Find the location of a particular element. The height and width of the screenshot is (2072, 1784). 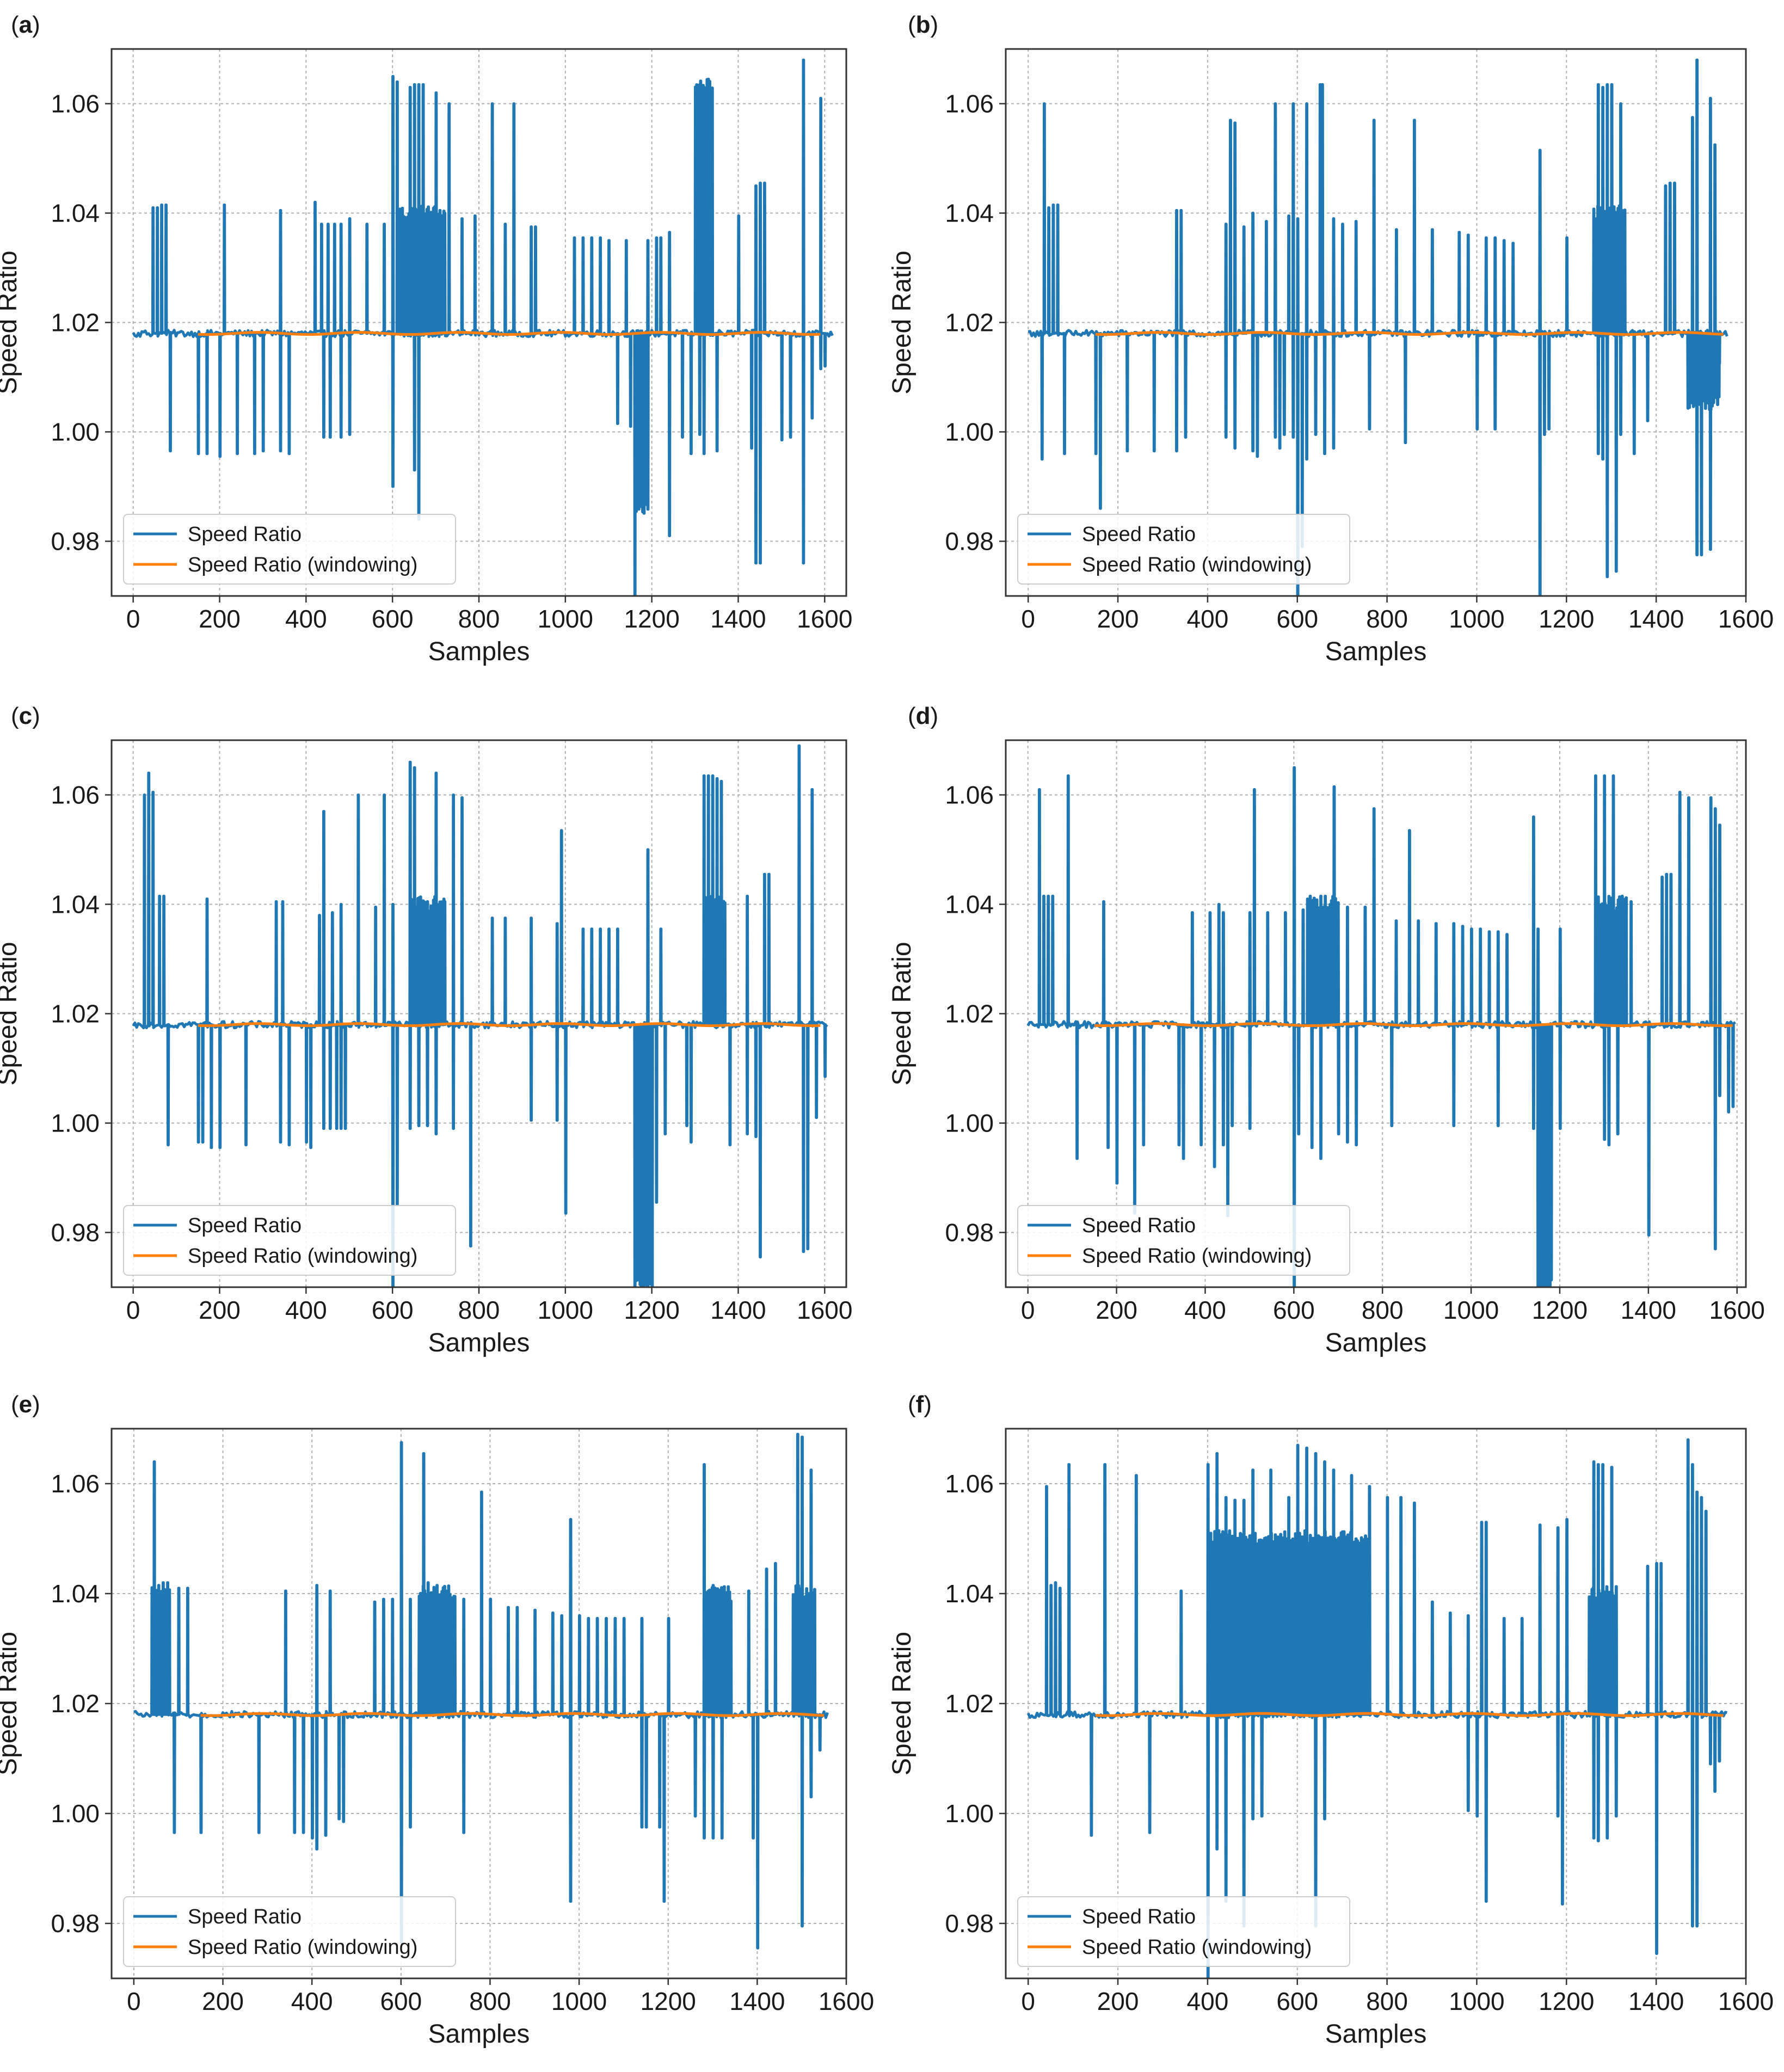

panel-letter: b is located at coordinates (923, 24).